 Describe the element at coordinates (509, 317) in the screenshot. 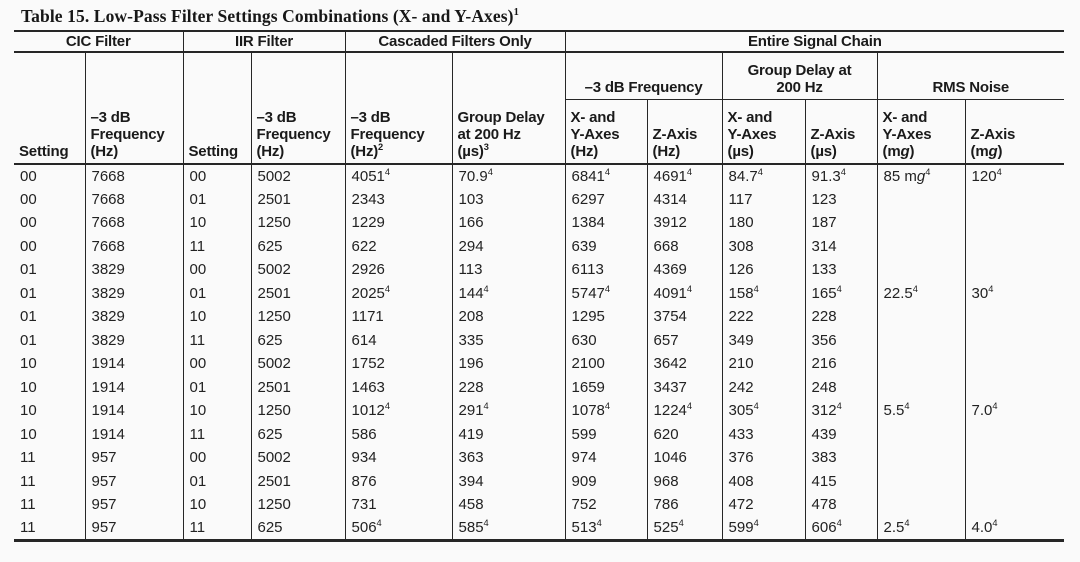

I see `table-cell: 208` at that location.